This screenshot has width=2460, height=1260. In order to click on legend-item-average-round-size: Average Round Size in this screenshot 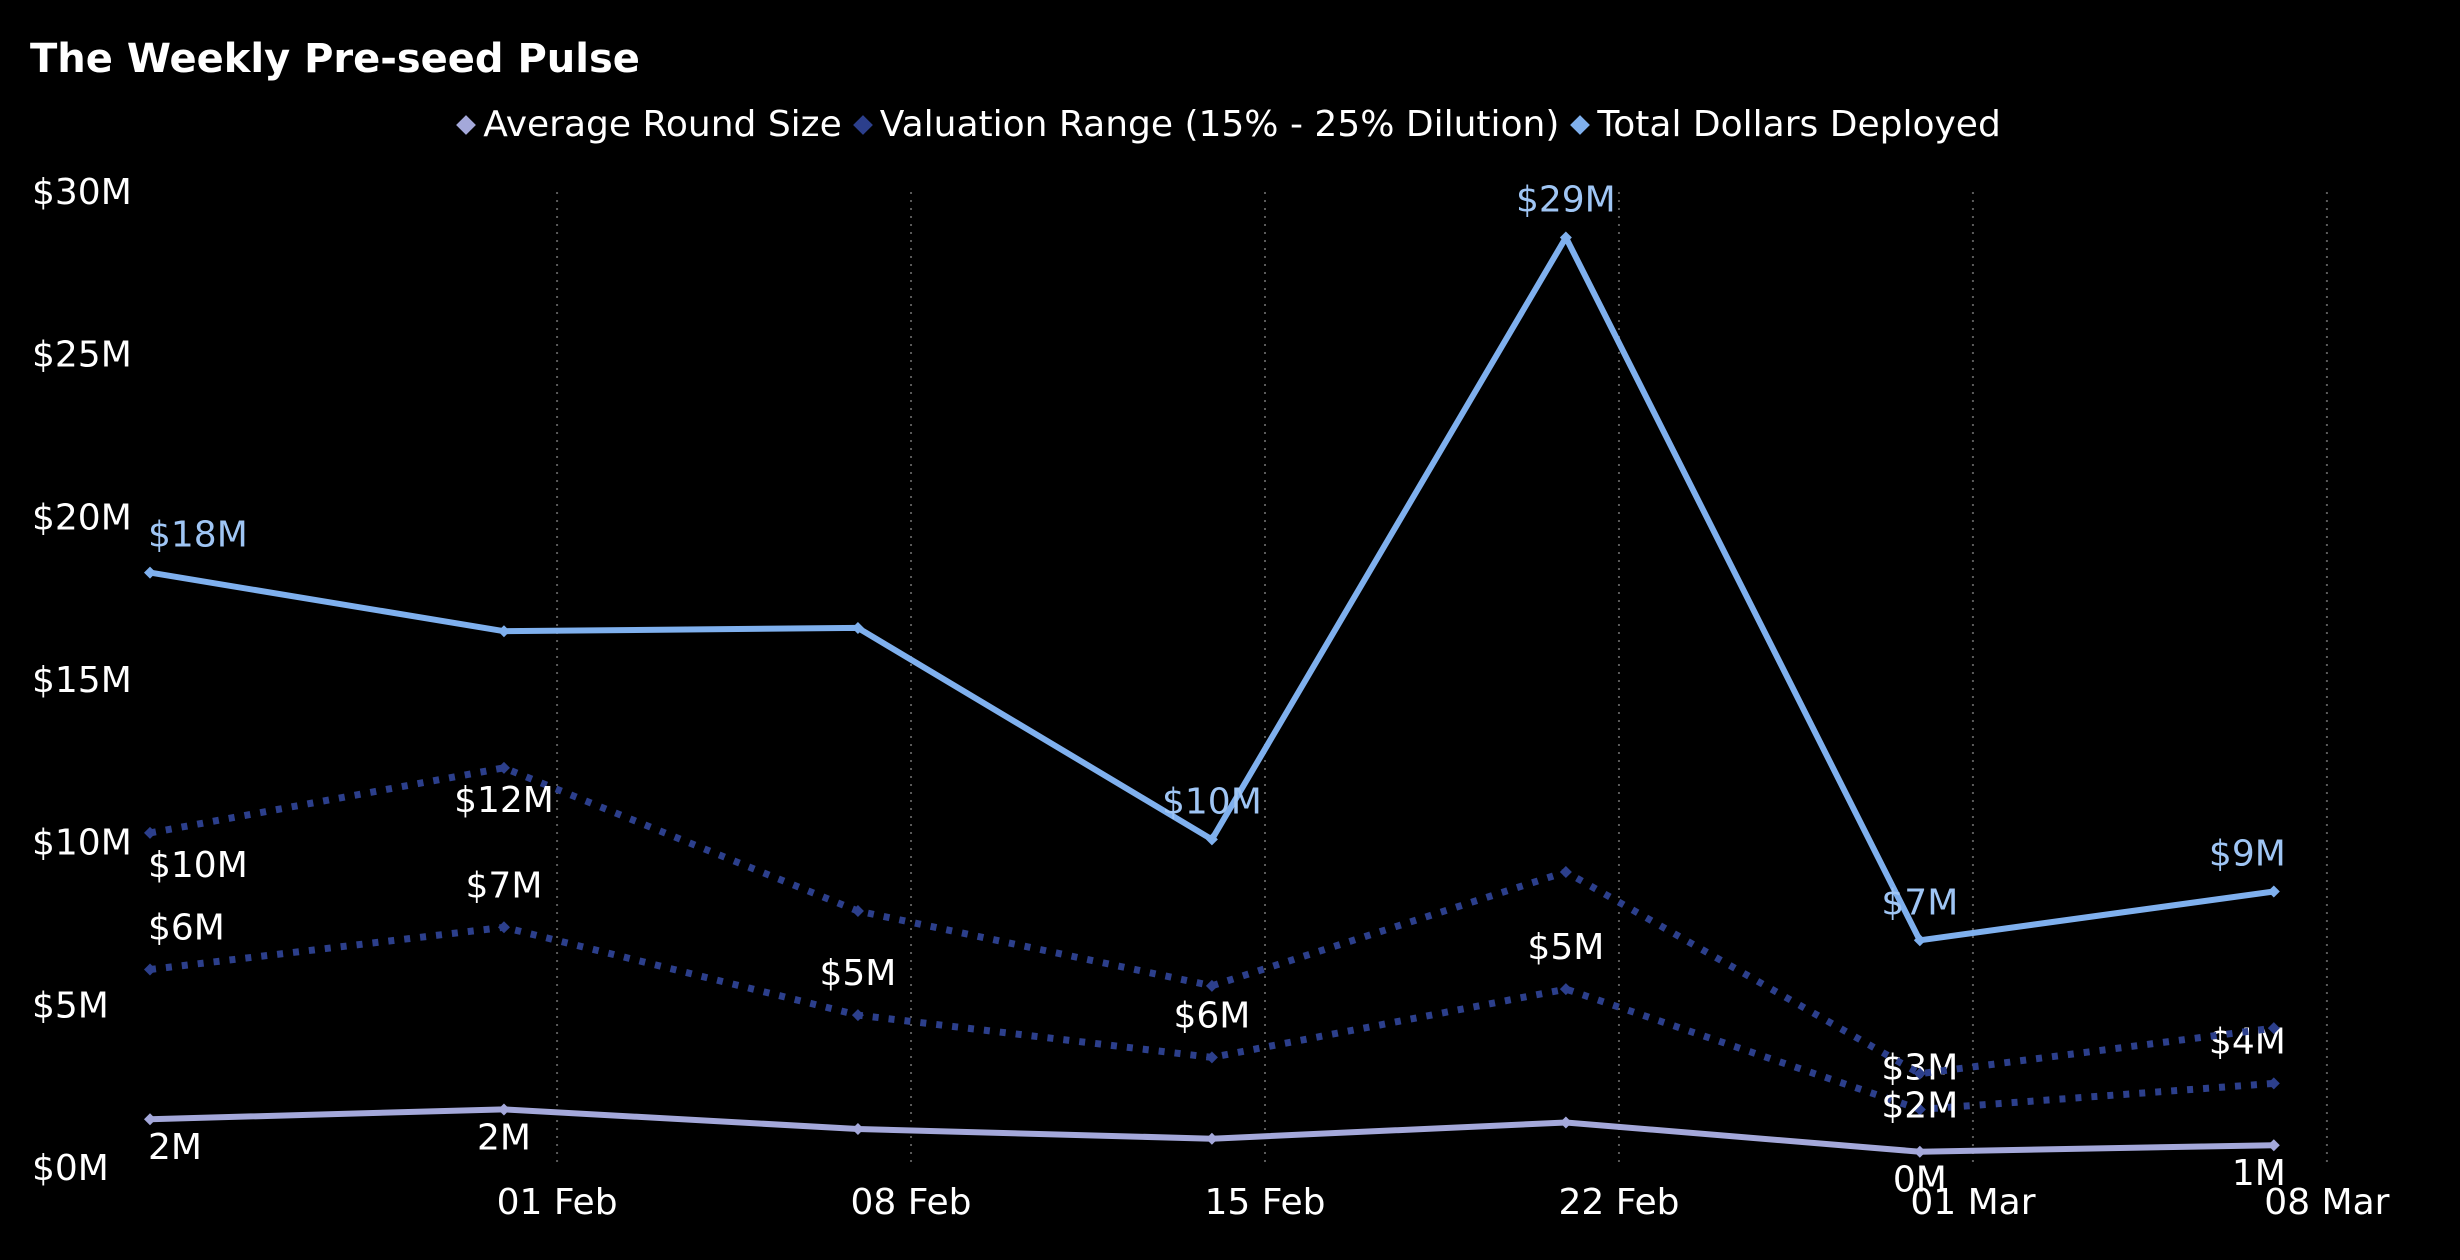, I will do `click(649, 124)`.